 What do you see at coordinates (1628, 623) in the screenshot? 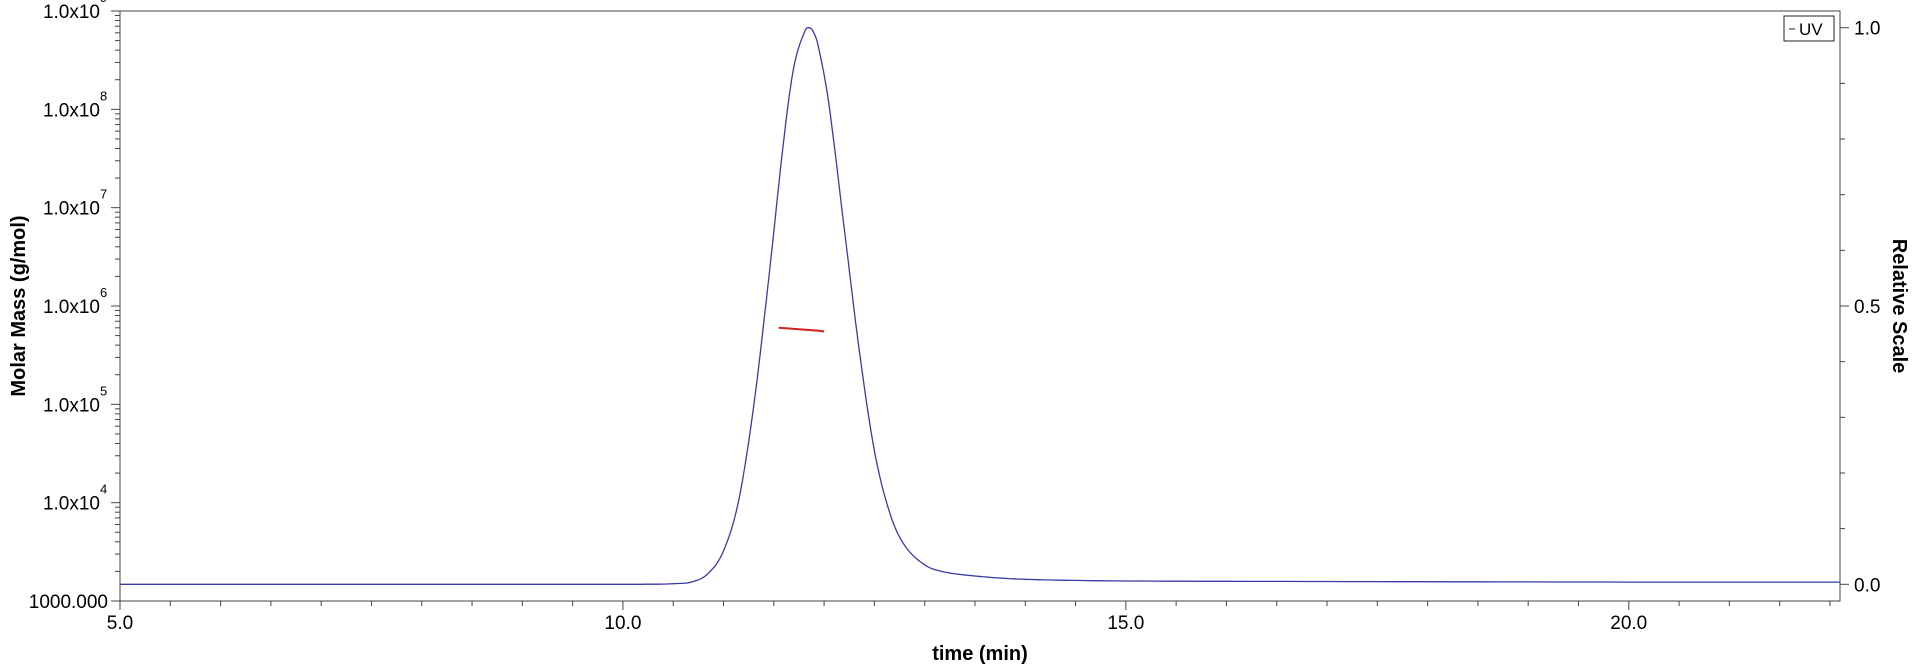
I see `x-tick-label: 20.0` at bounding box center [1628, 623].